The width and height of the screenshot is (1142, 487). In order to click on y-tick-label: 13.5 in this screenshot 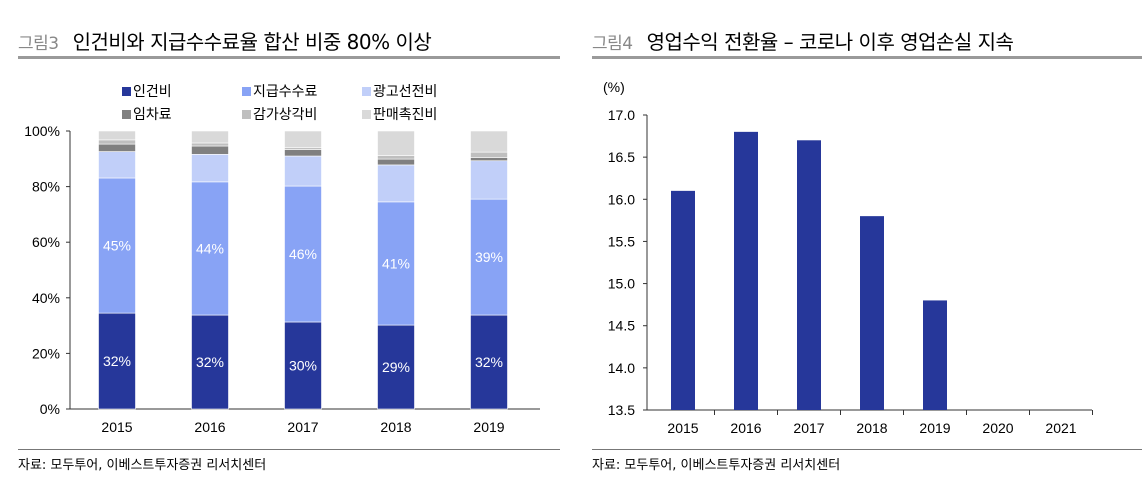, I will do `click(621, 410)`.